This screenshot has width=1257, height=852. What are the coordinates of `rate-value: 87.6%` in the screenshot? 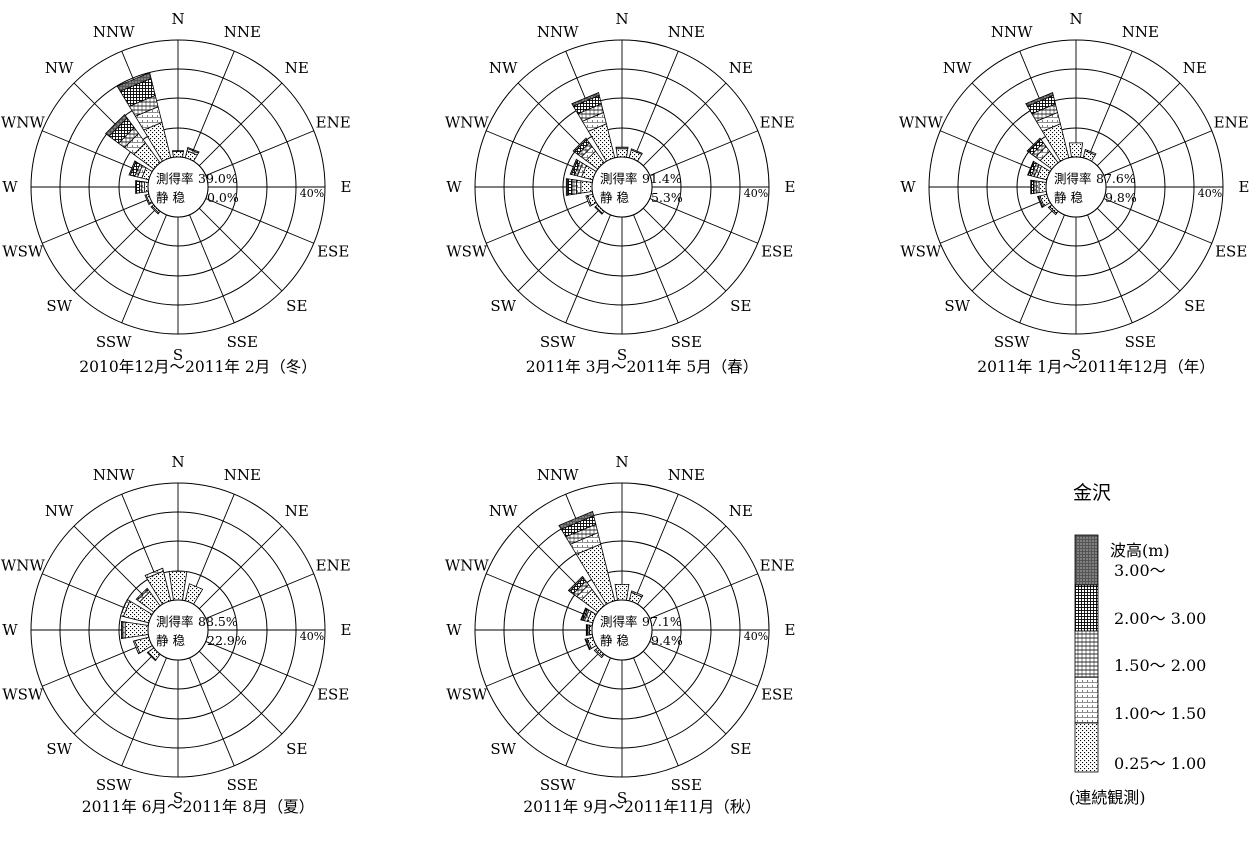 It's located at (1116, 178).